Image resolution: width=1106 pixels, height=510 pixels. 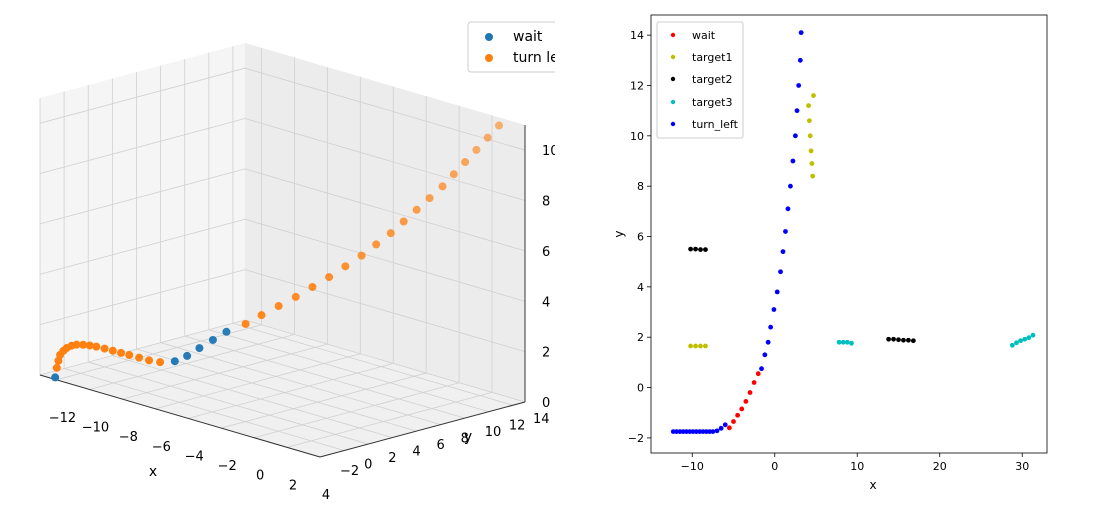 What do you see at coordinates (712, 57) in the screenshot?
I see `legend-label-target1: target1` at bounding box center [712, 57].